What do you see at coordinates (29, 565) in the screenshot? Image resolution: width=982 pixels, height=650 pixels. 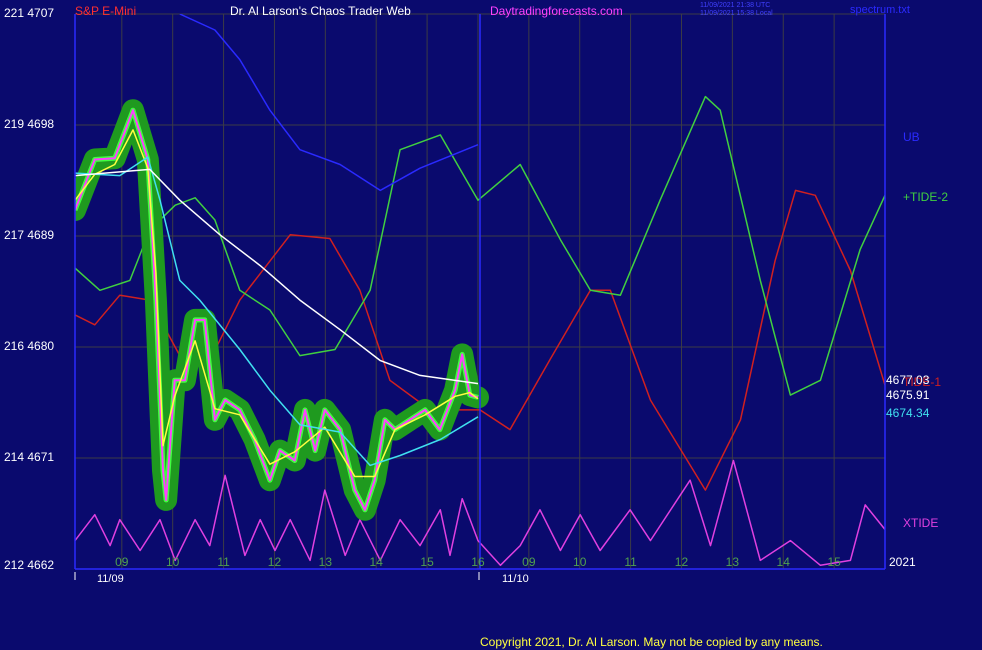 I see `y-tick-label: 212 4662` at bounding box center [29, 565].